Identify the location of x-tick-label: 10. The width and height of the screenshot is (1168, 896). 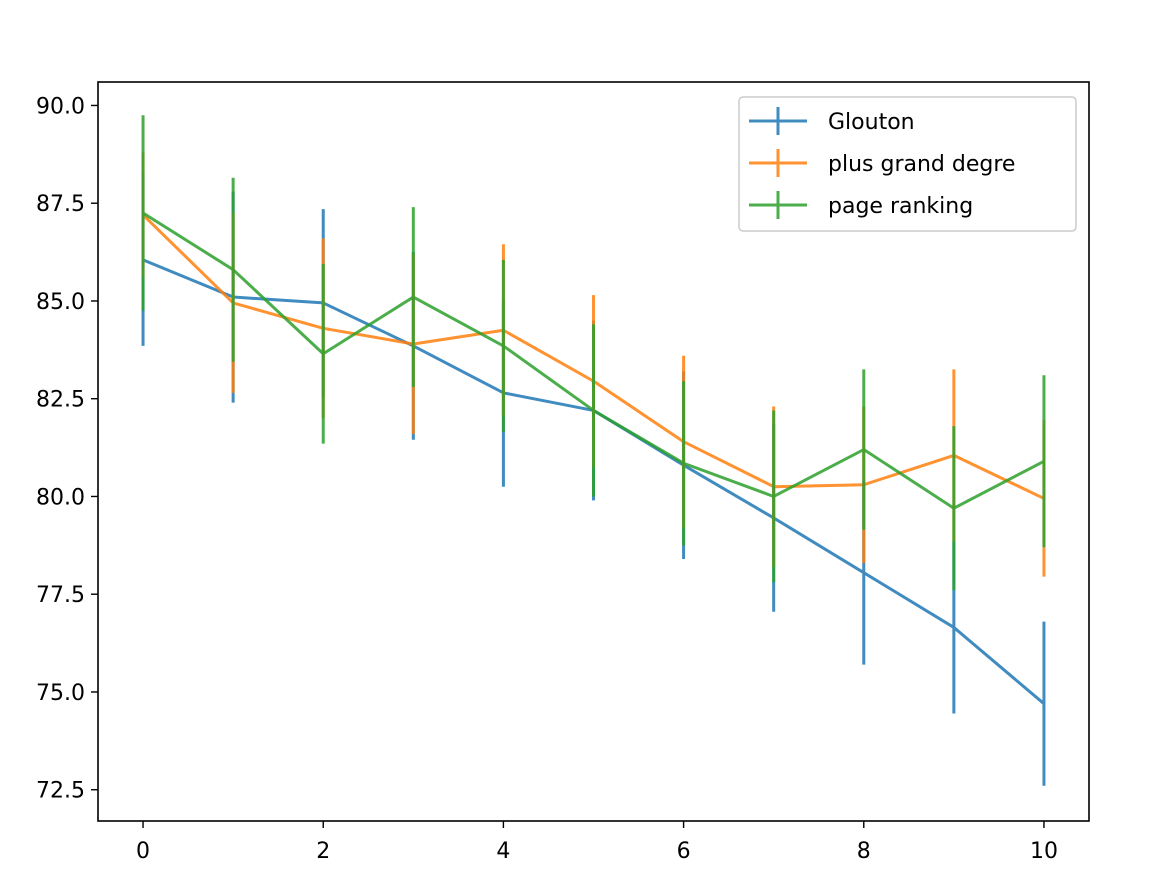
(1044, 851).